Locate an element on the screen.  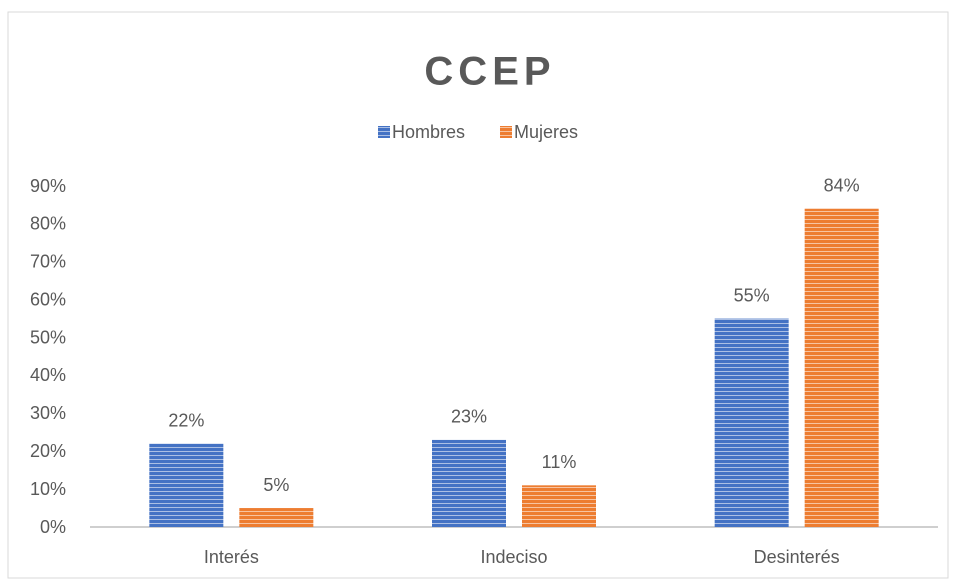
legend-label: Mujeres is located at coordinates (546, 132).